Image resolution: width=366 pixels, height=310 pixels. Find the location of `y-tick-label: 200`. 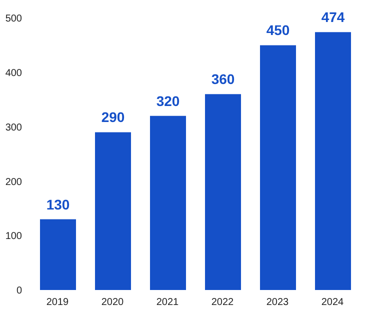

y-tick-label: 200 is located at coordinates (13, 182).